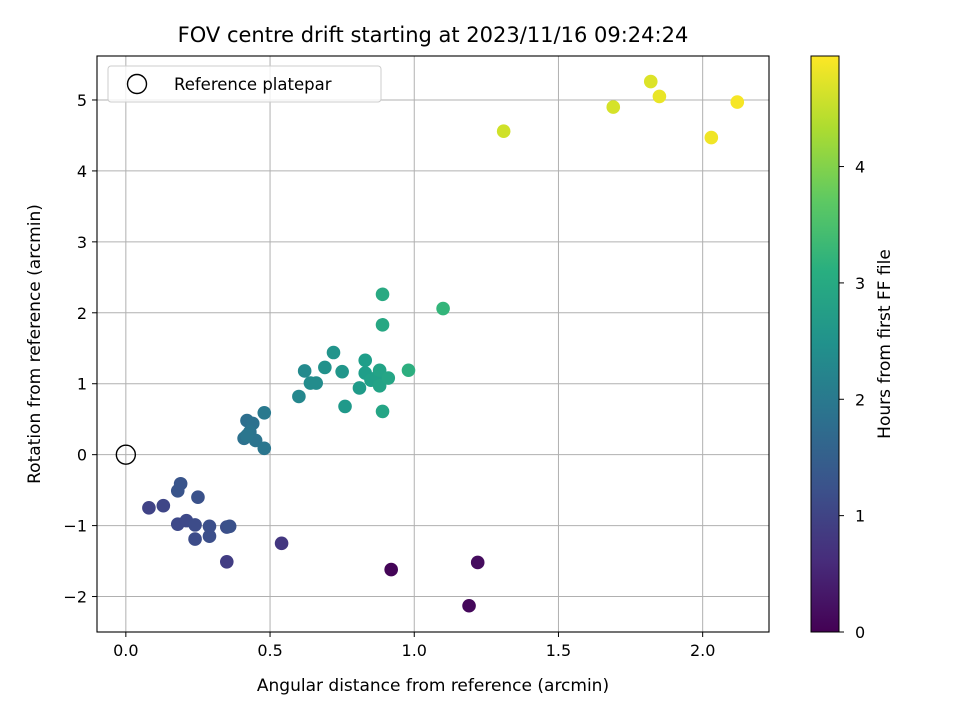  I want to click on x-axis-label: Angular distance from reference (arcmin), so click(433, 686).